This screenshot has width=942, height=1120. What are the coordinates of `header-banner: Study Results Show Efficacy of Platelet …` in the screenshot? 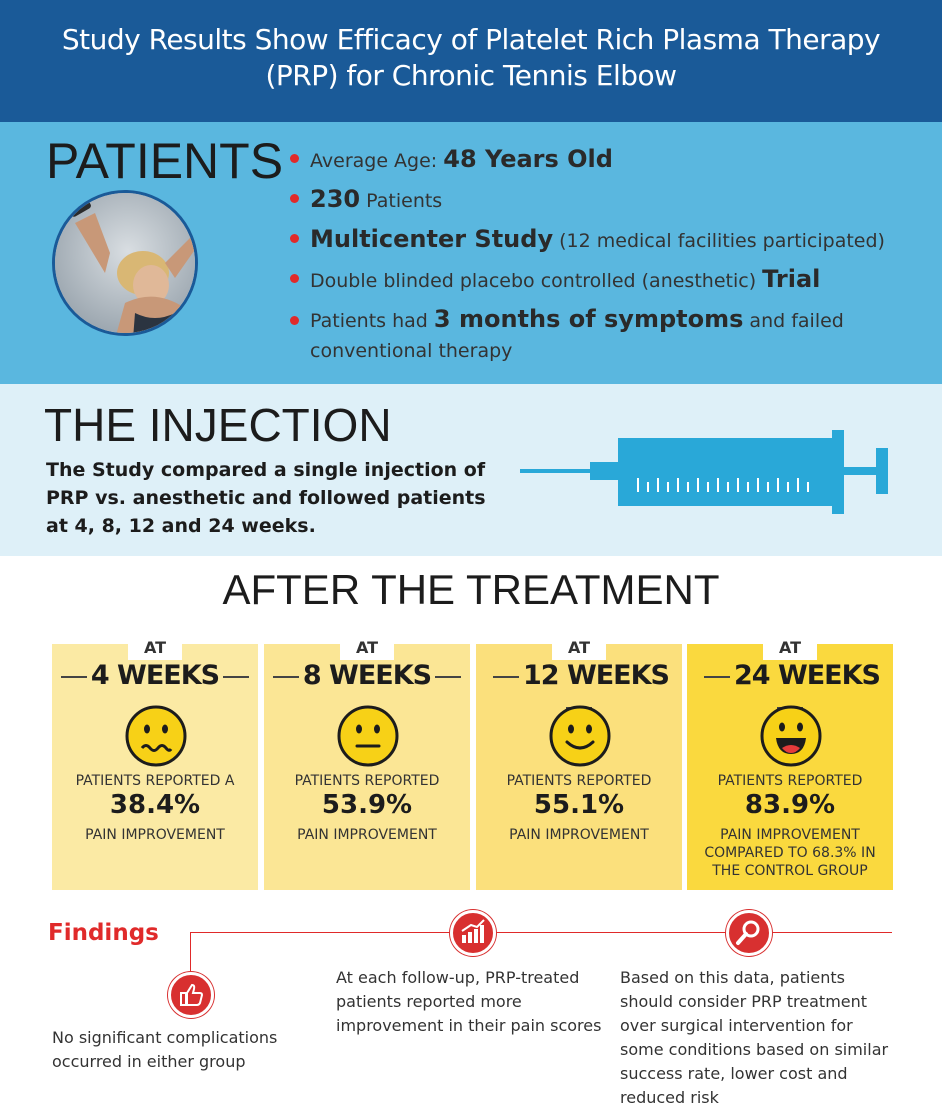 It's located at (471, 61).